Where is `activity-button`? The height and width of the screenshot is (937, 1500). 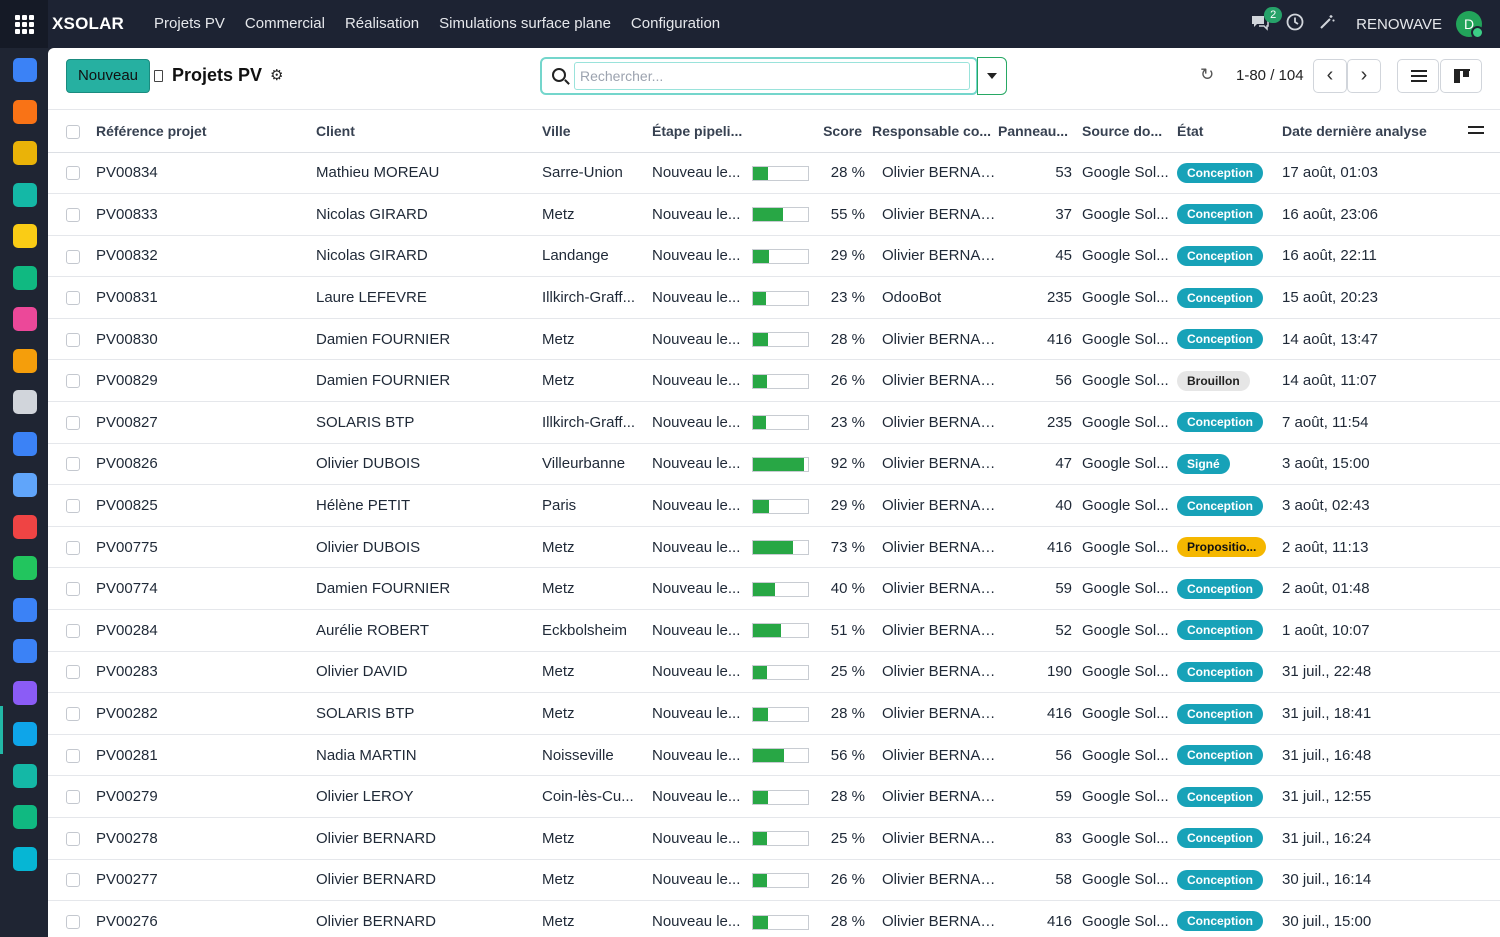
activity-button is located at coordinates (1295, 24).